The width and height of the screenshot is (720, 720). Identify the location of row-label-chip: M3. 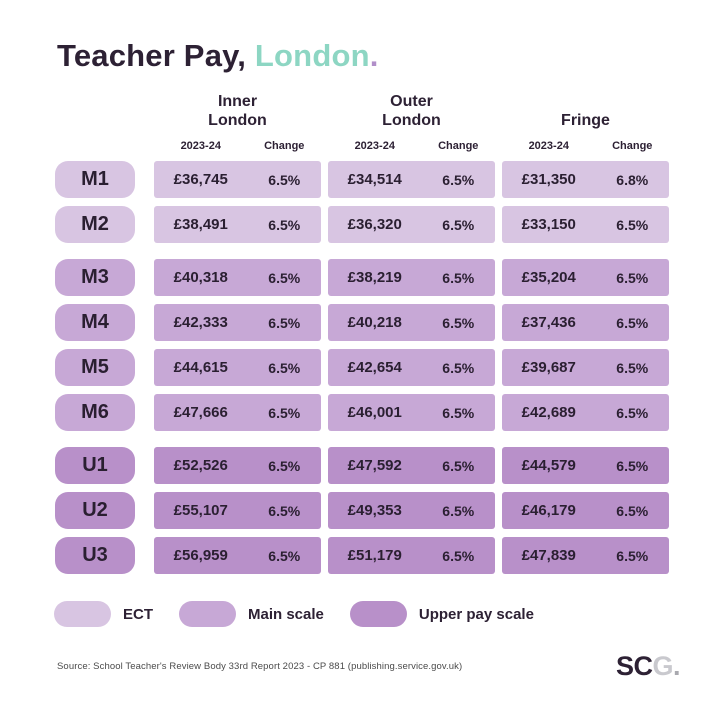
(95, 278).